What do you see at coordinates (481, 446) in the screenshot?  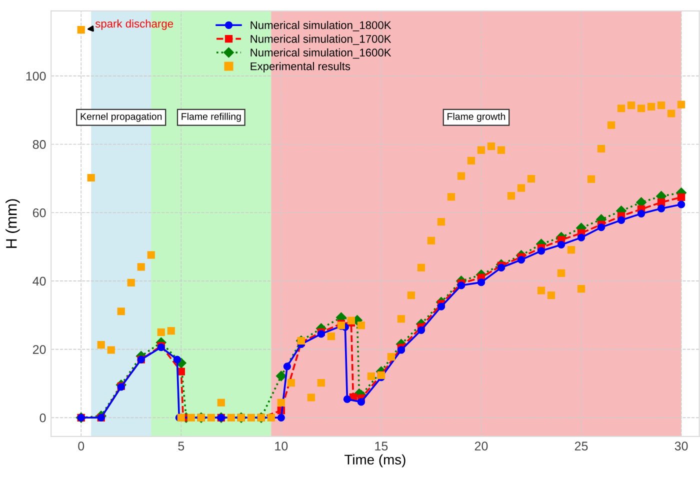 I see `x-tick-label: 20` at bounding box center [481, 446].